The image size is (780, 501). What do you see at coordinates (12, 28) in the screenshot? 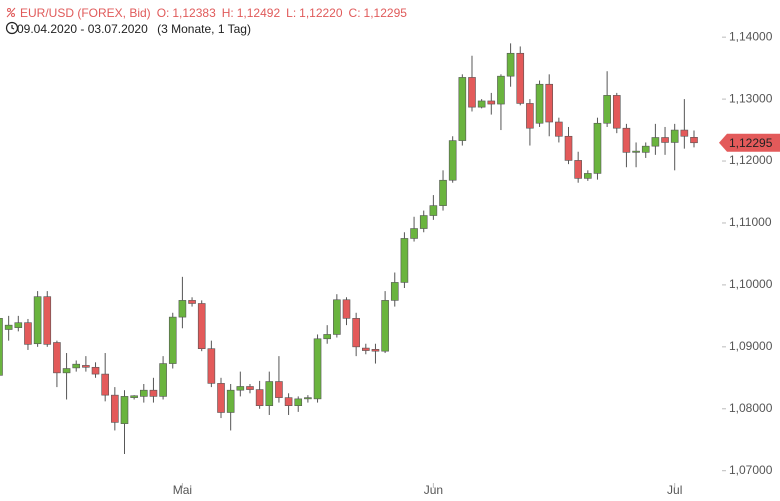
I see `icon-clock` at bounding box center [12, 28].